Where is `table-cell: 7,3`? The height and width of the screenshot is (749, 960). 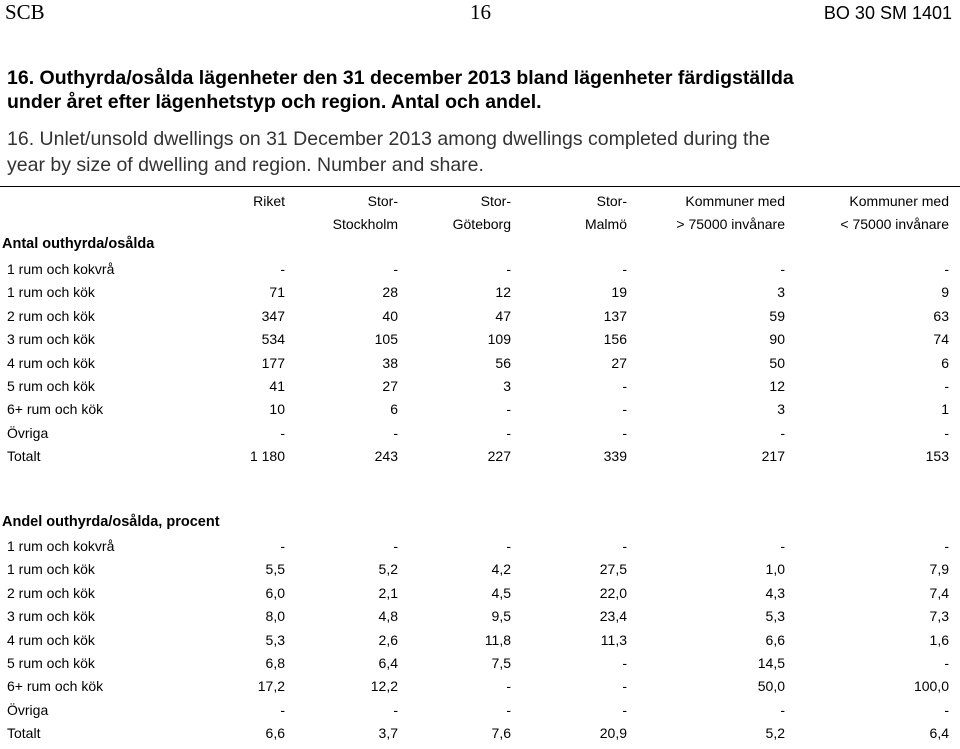
table-cell: 7,3 is located at coordinates (939, 616).